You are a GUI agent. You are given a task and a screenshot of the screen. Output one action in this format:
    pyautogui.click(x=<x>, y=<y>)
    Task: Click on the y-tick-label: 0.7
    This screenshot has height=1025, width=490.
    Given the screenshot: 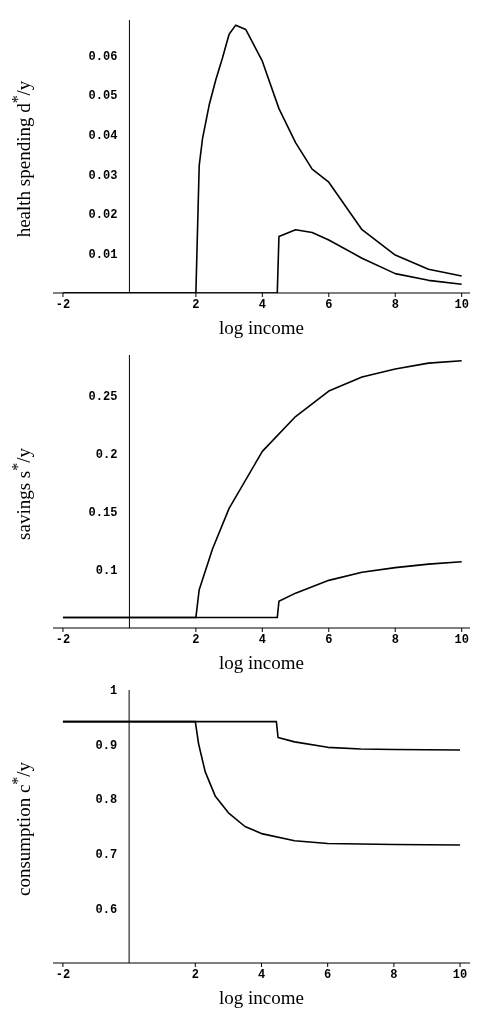 What is the action you would take?
    pyautogui.click(x=106, y=855)
    